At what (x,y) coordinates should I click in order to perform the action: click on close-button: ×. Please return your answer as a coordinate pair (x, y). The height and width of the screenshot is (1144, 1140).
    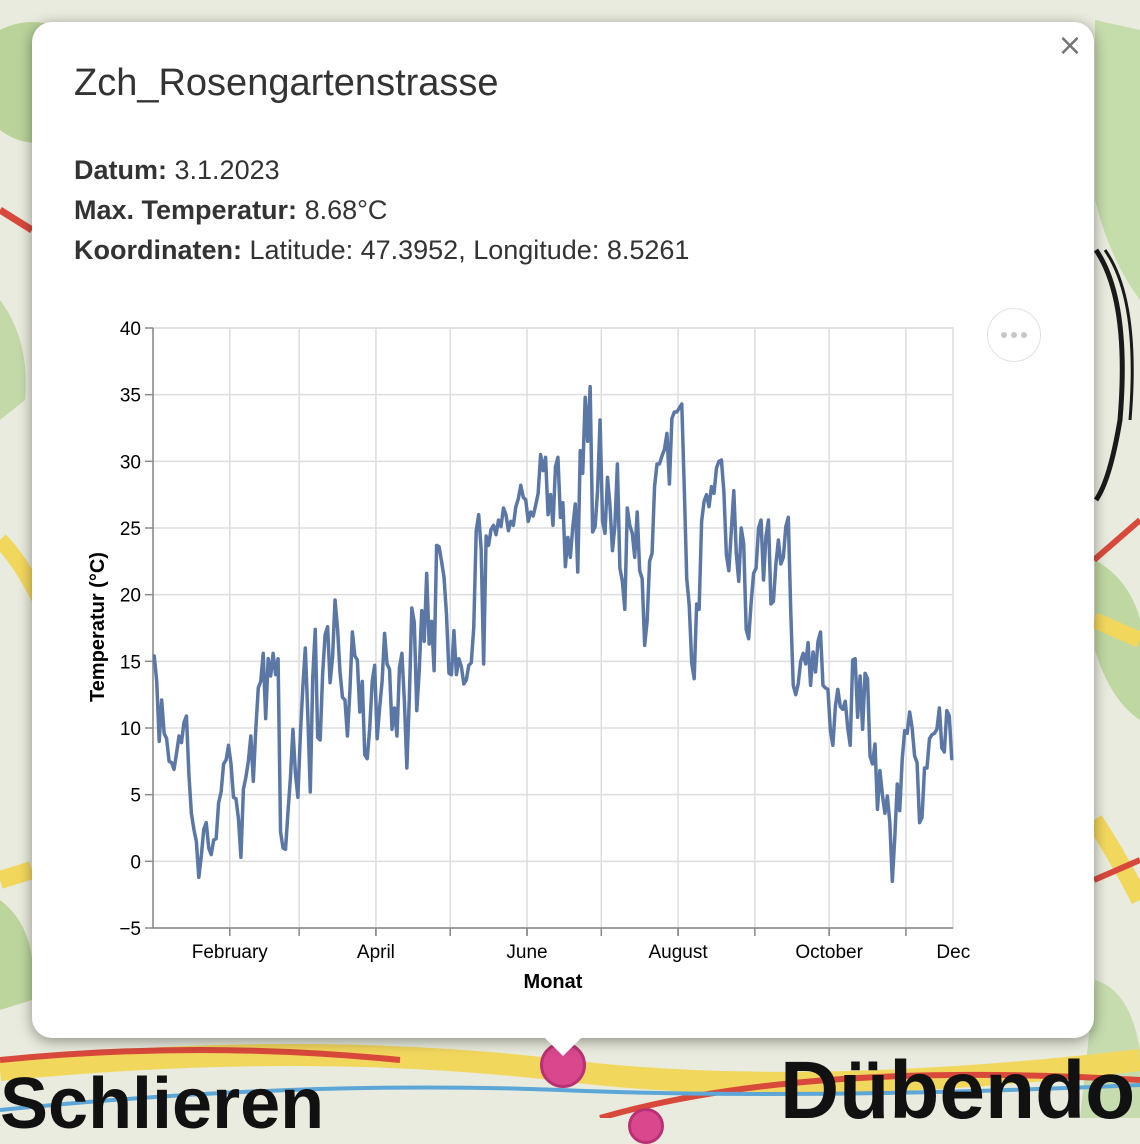
    Looking at the image, I should click on (1070, 46).